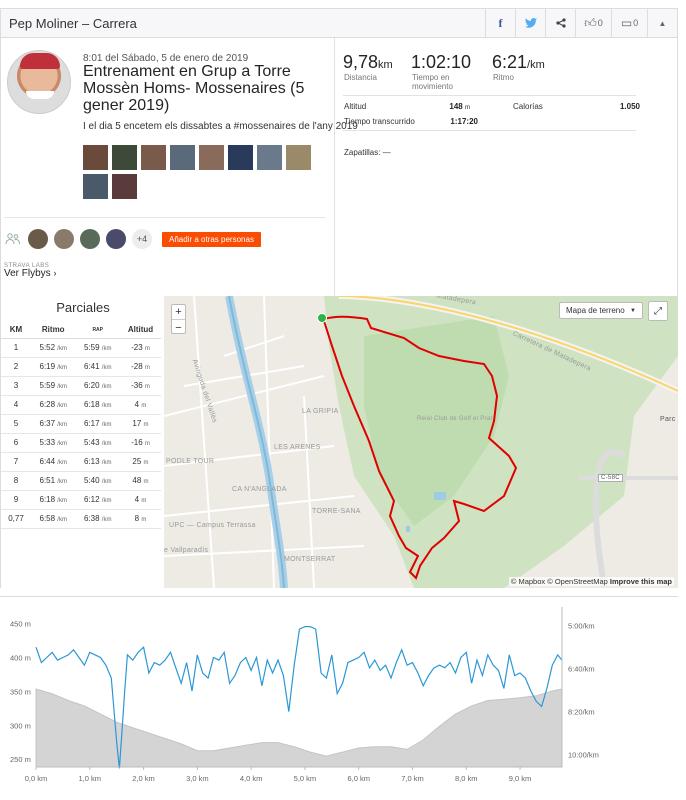 This screenshot has width=686, height=800. Describe the element at coordinates (211, 239) in the screenshot. I see `add-others-button: Añadir a otras personas` at that location.